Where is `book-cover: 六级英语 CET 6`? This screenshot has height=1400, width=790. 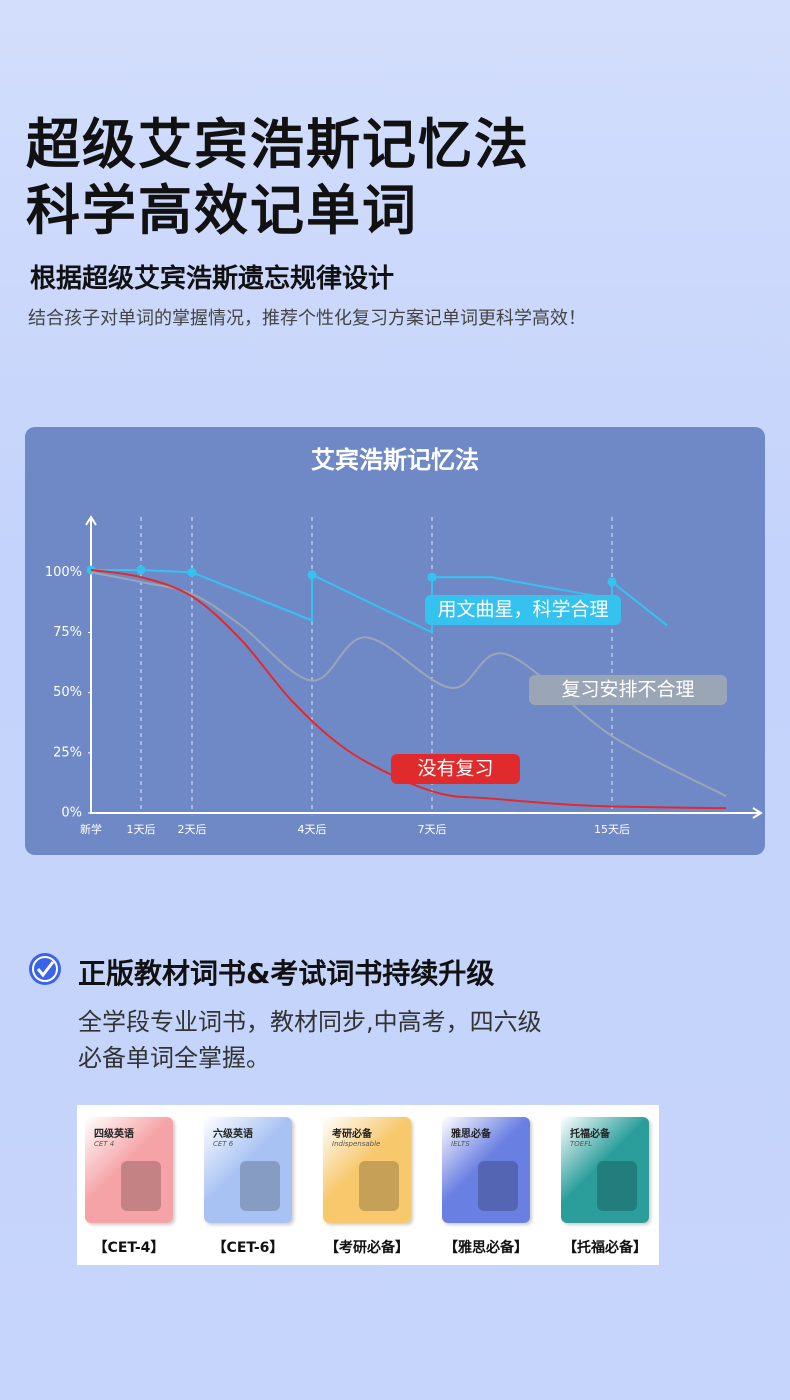
book-cover: 六级英语 CET 6 is located at coordinates (248, 1170).